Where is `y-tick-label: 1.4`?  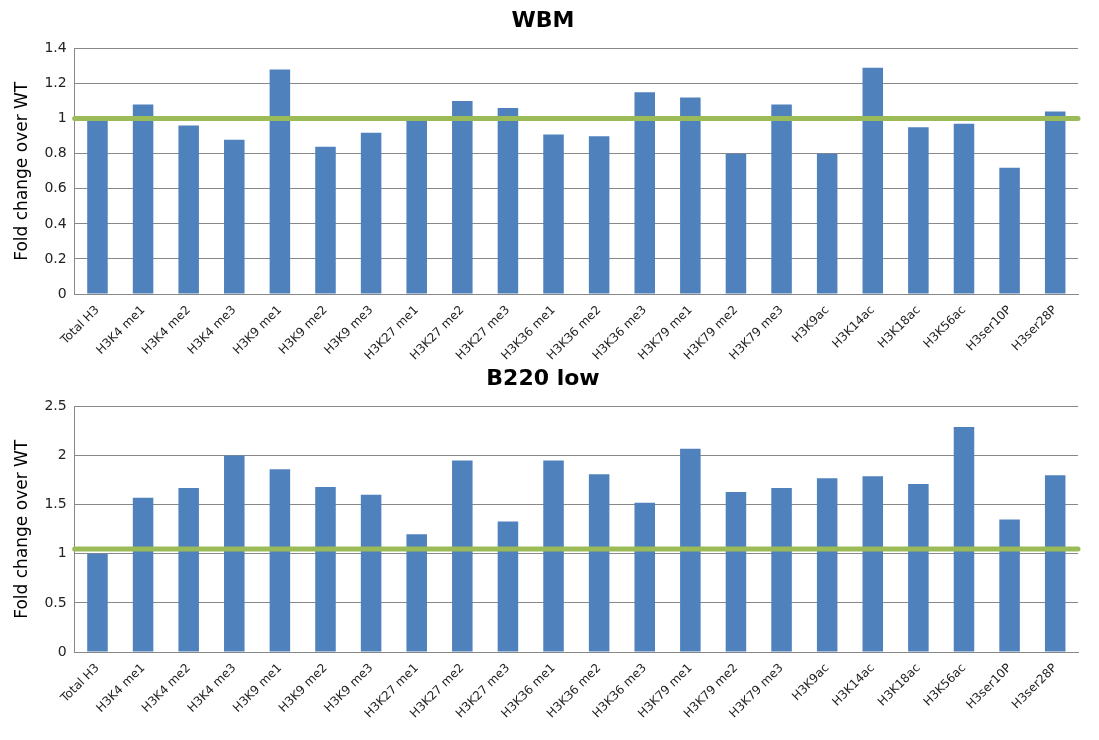 y-tick-label: 1.4 is located at coordinates (55, 47).